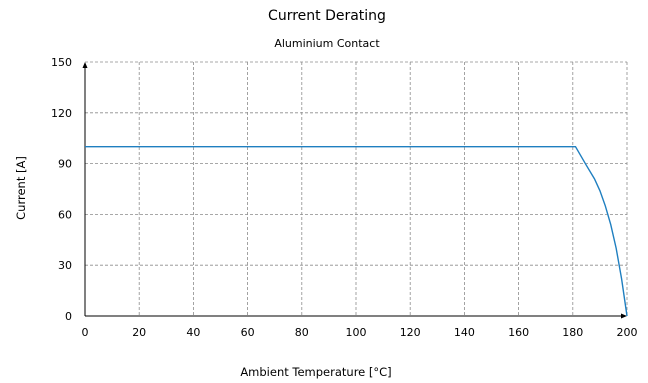 This screenshot has height=383, width=648. Describe the element at coordinates (139, 332) in the screenshot. I see `x-tick-label-20: 20` at that location.